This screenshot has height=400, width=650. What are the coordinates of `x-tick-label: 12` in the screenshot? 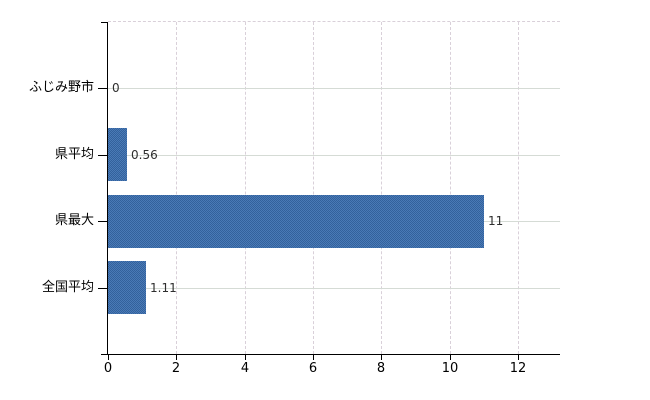 It's located at (518, 368).